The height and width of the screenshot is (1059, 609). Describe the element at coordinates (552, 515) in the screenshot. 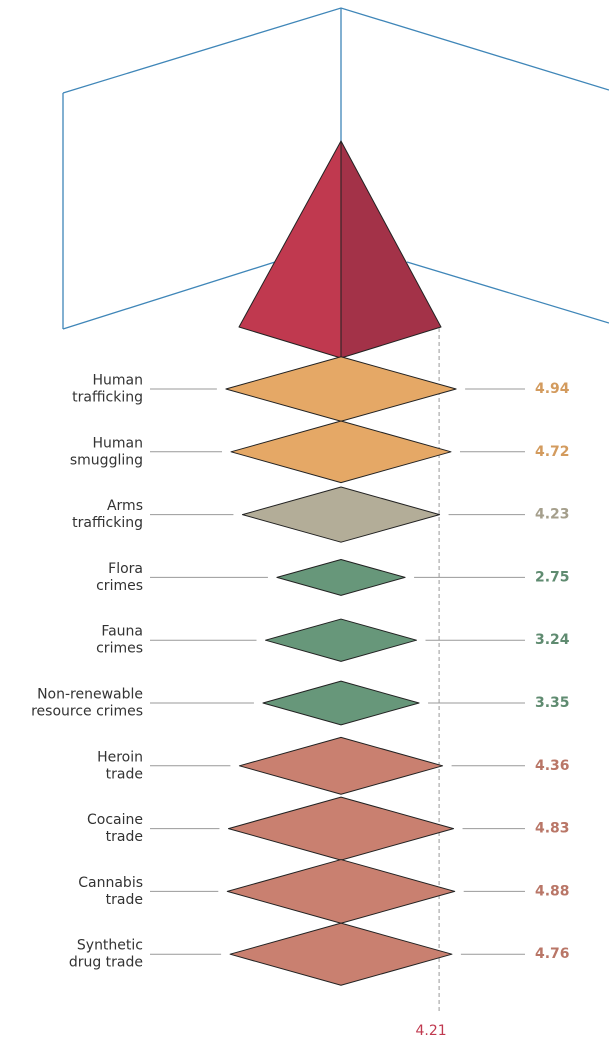

I see `value-label: 4.23` at that location.